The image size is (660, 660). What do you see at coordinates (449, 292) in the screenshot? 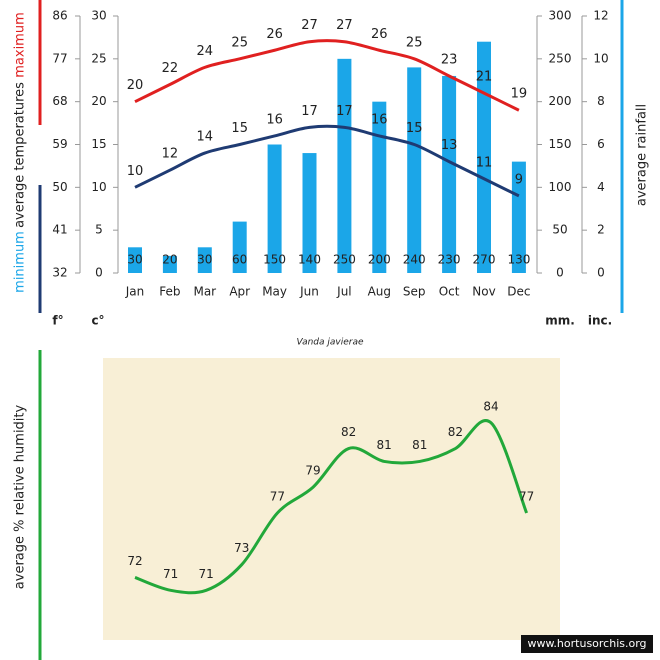
I see `x-tick-label: Oct` at bounding box center [449, 292].